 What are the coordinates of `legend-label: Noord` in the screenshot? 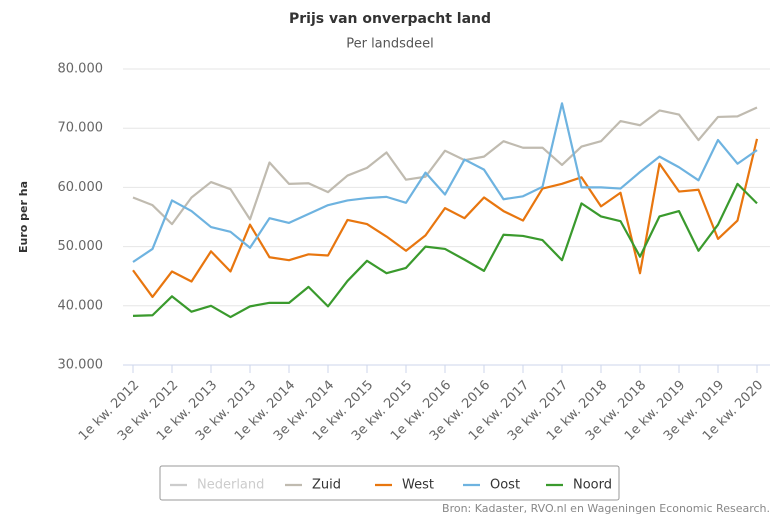 It's located at (592, 485).